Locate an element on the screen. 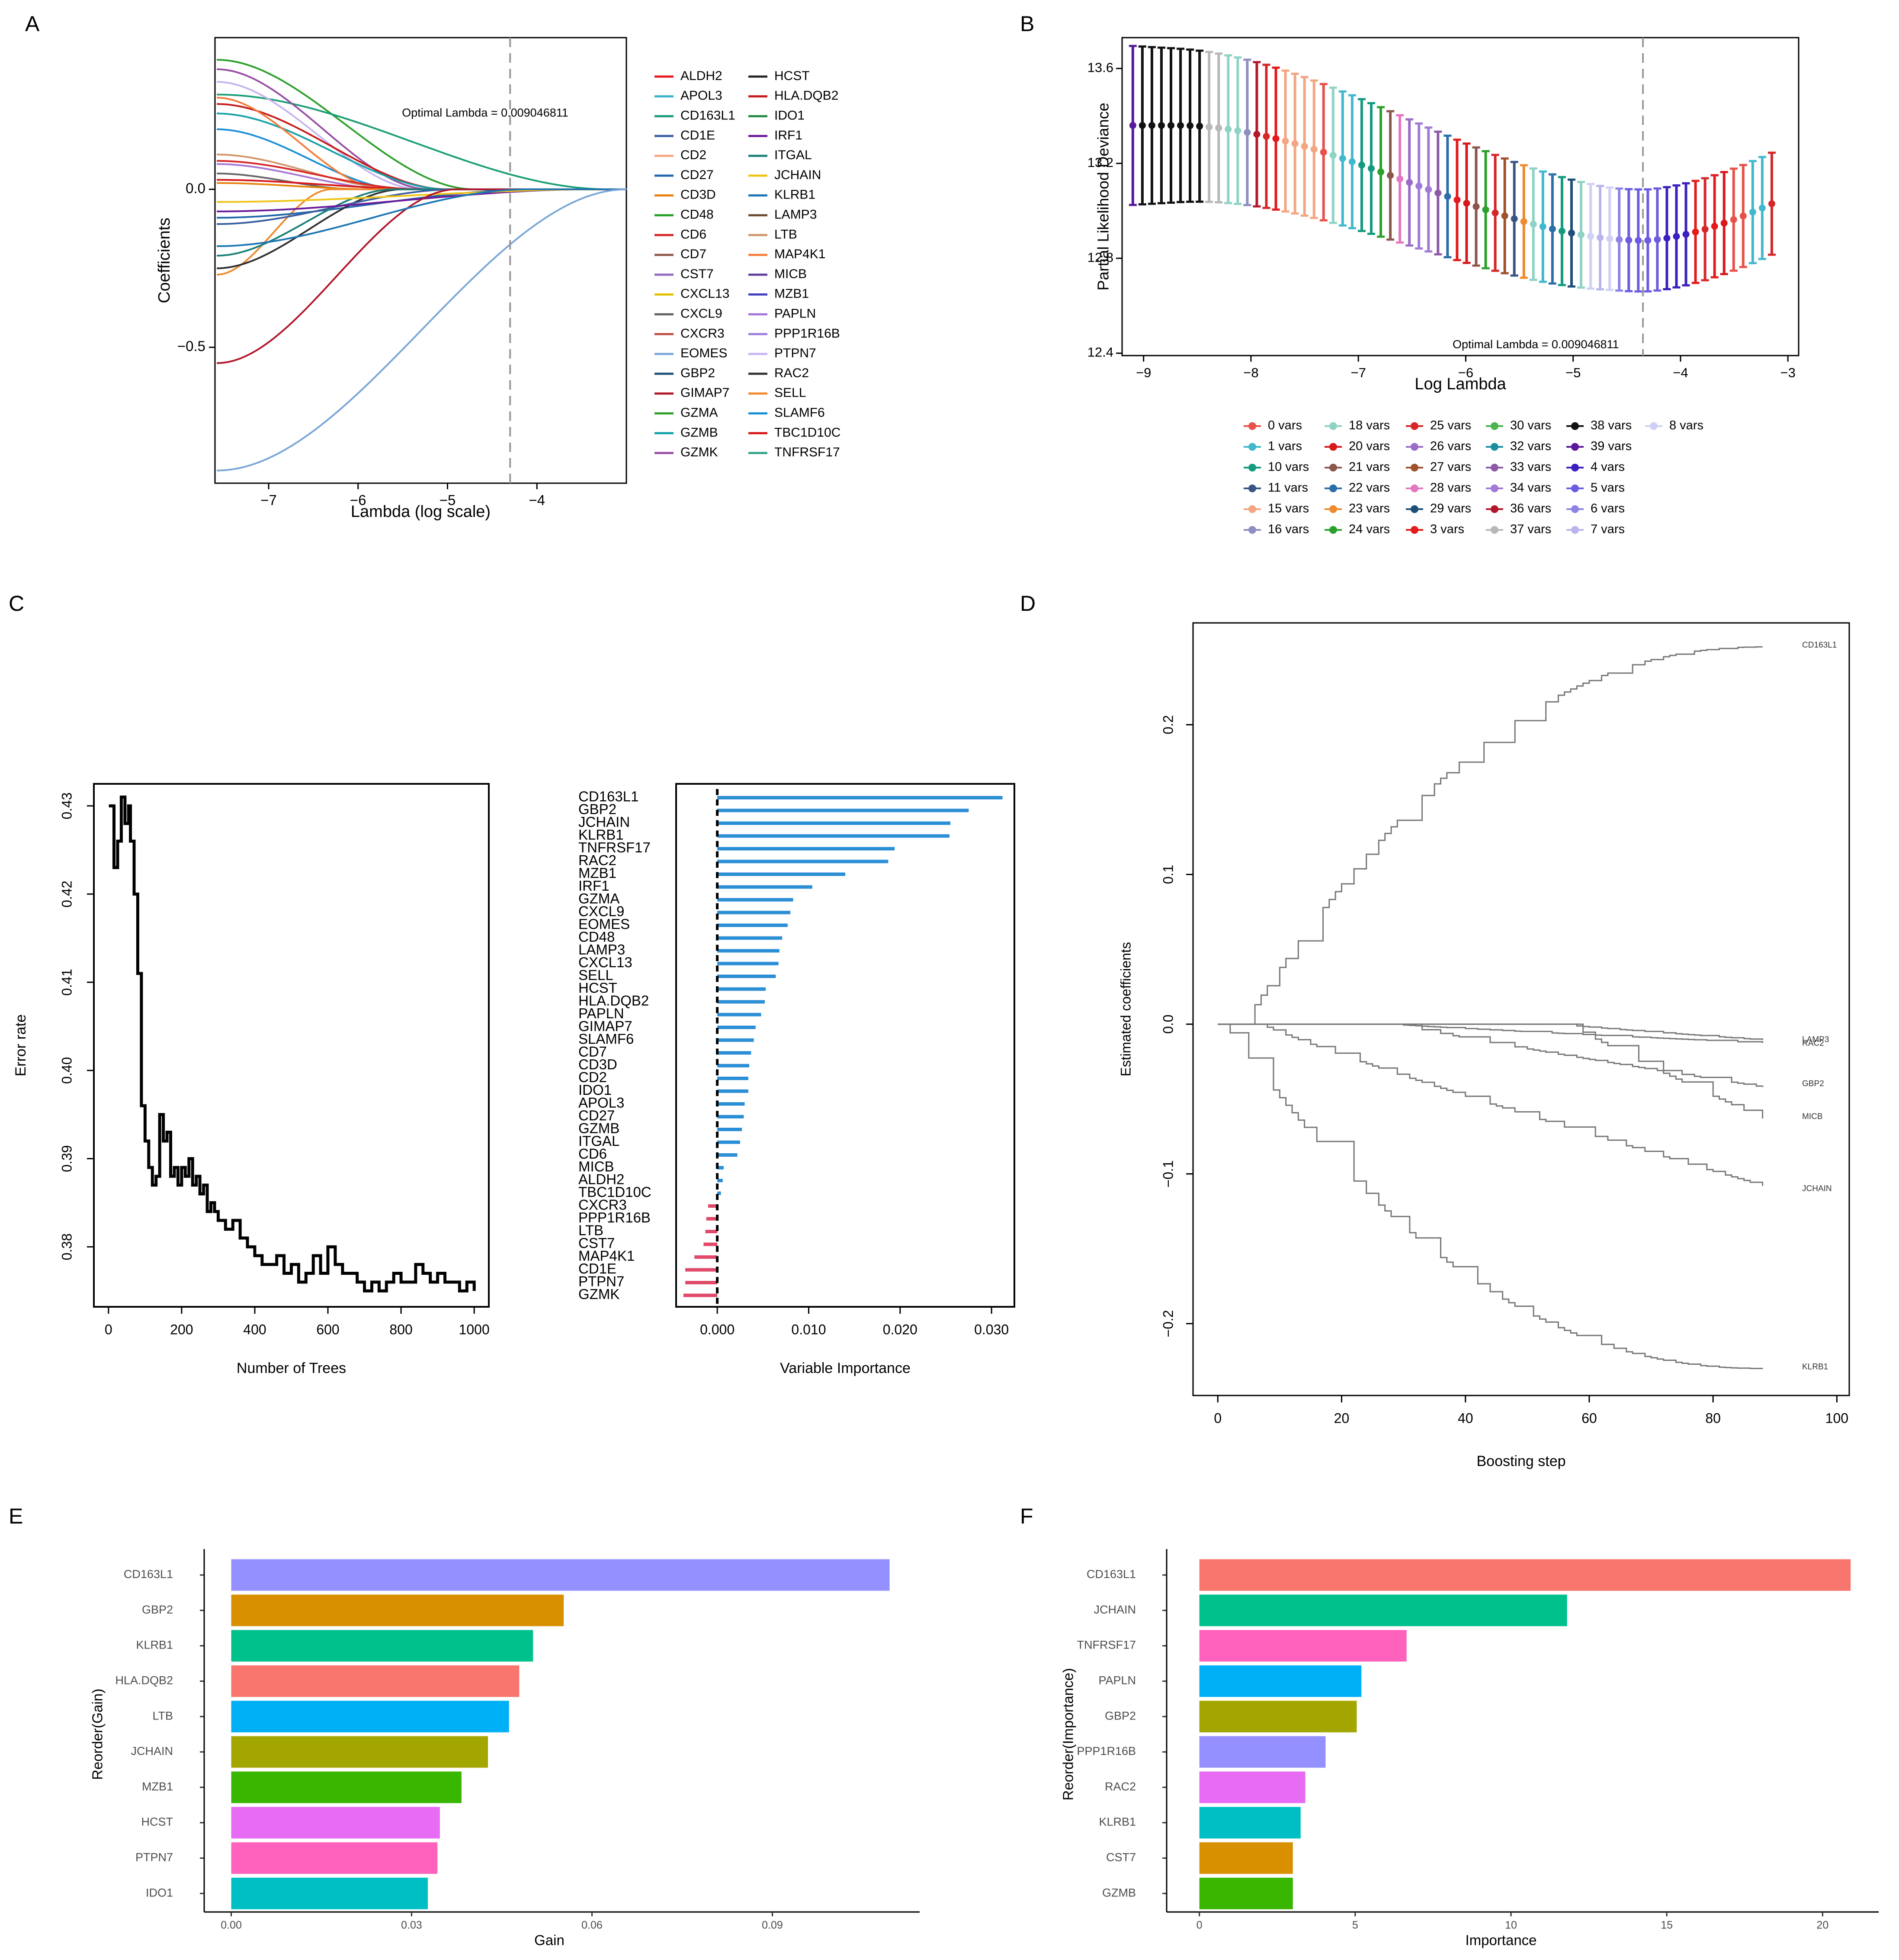 This screenshot has height=1960, width=1899. y-tick-label: 12.8 is located at coordinates (1100, 257).